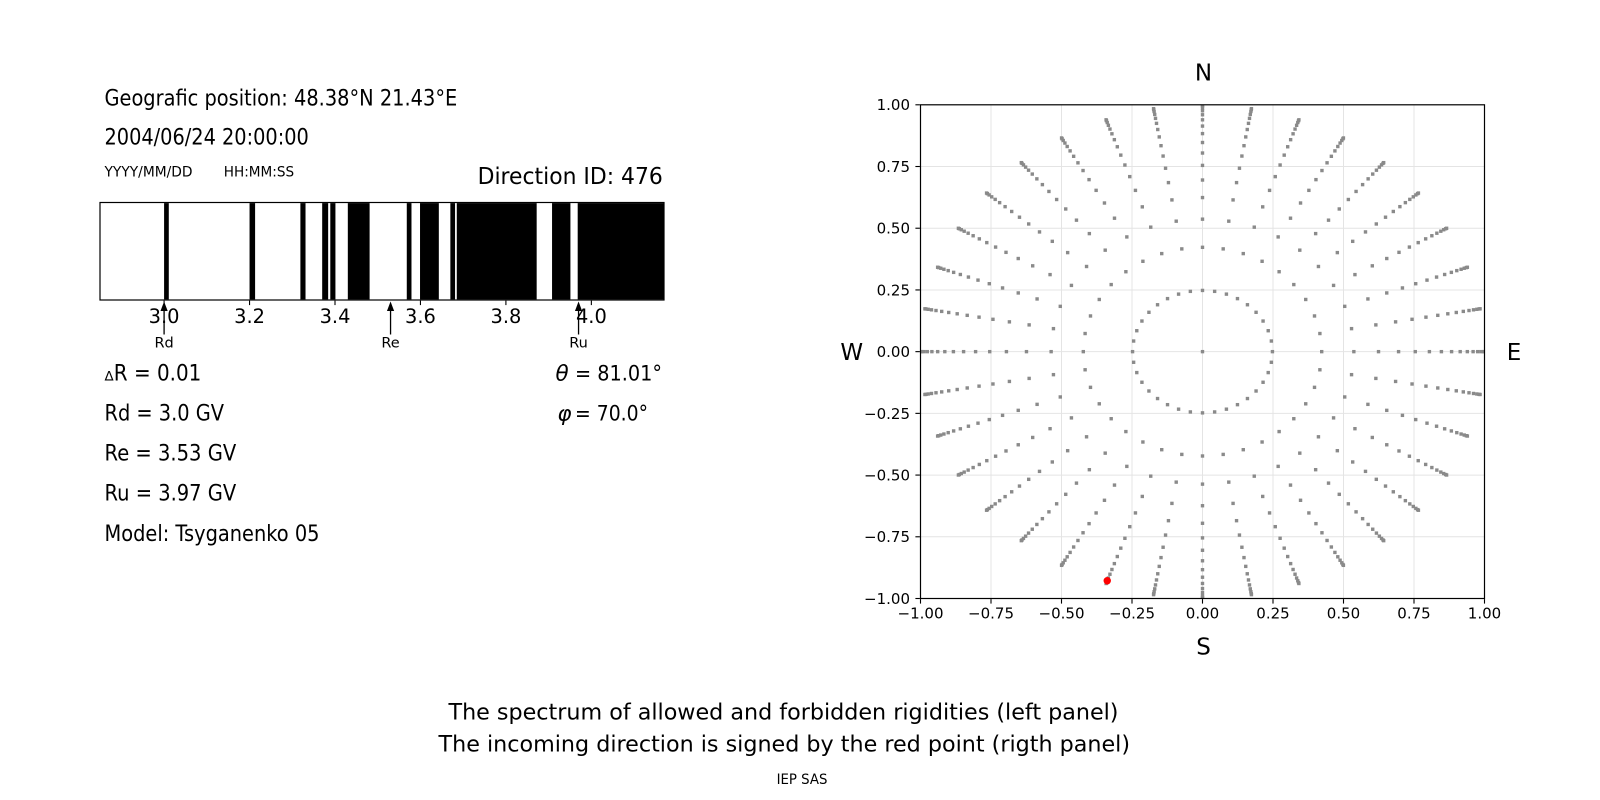  Describe the element at coordinates (570, 177) in the screenshot. I see `direction-id-title: Direction ID: 476` at that location.